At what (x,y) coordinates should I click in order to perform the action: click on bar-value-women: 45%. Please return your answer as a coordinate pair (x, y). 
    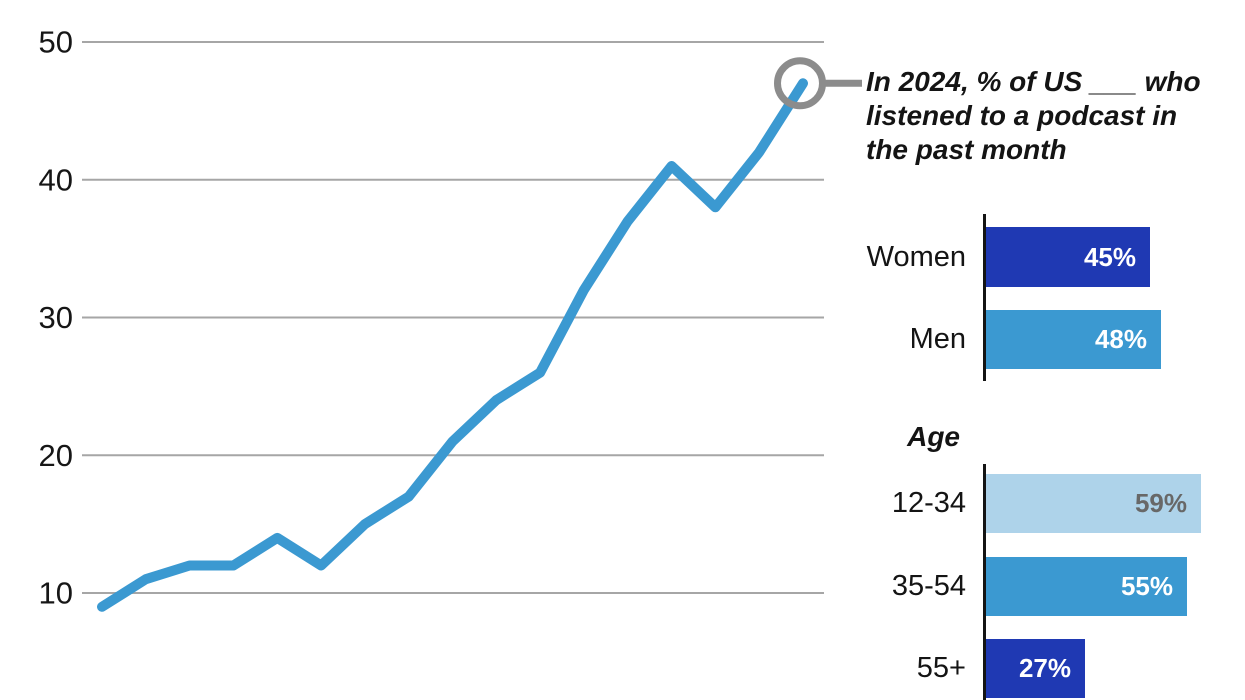
    Looking at the image, I should click on (1109, 256).